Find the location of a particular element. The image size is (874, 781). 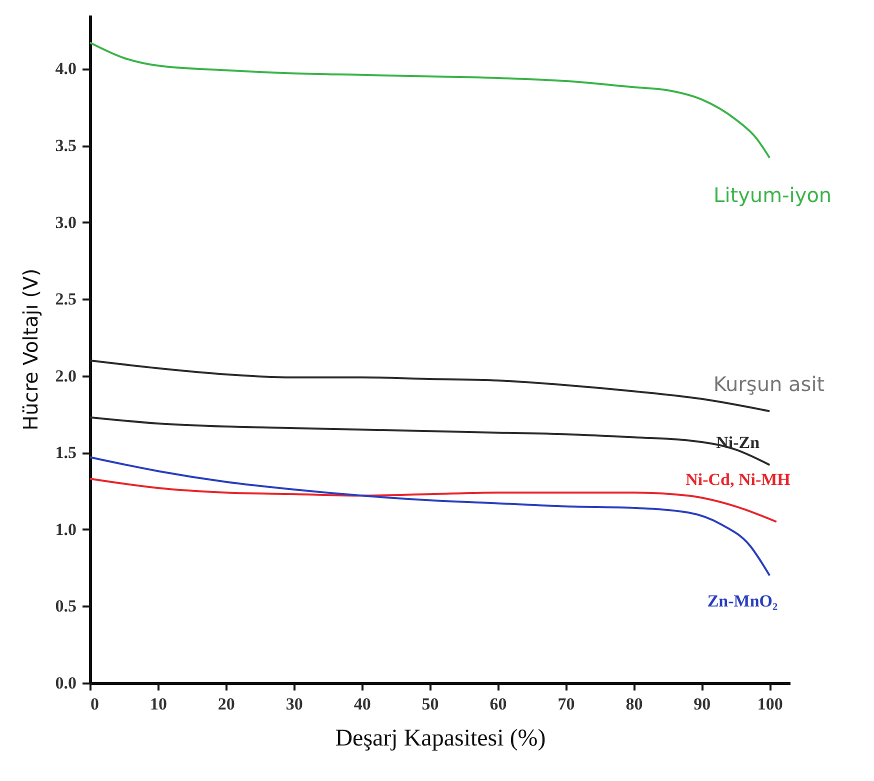

x-tick-label: 100 is located at coordinates (770, 704).